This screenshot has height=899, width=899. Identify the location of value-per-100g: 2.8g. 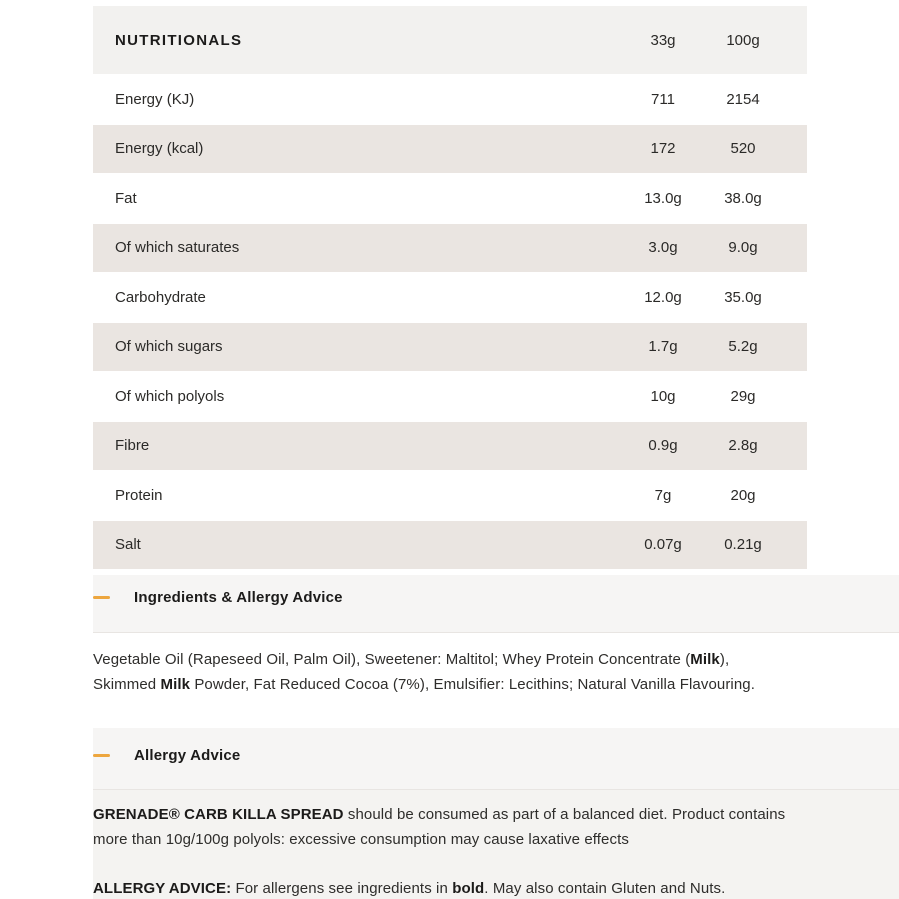
(743, 446).